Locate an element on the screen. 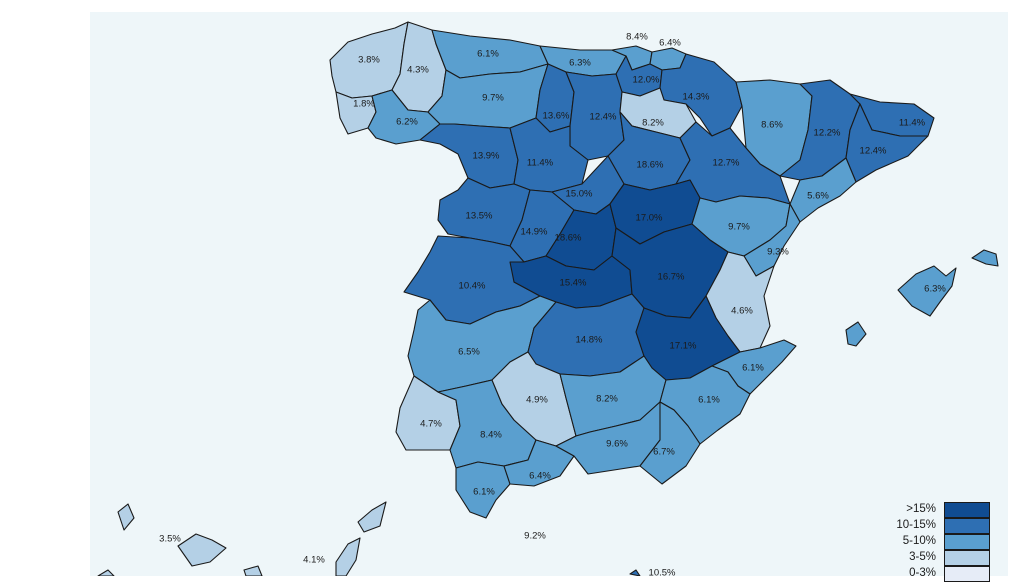 The height and width of the screenshot is (582, 1024). label-guipuzcoa: 6.4% is located at coordinates (670, 43).